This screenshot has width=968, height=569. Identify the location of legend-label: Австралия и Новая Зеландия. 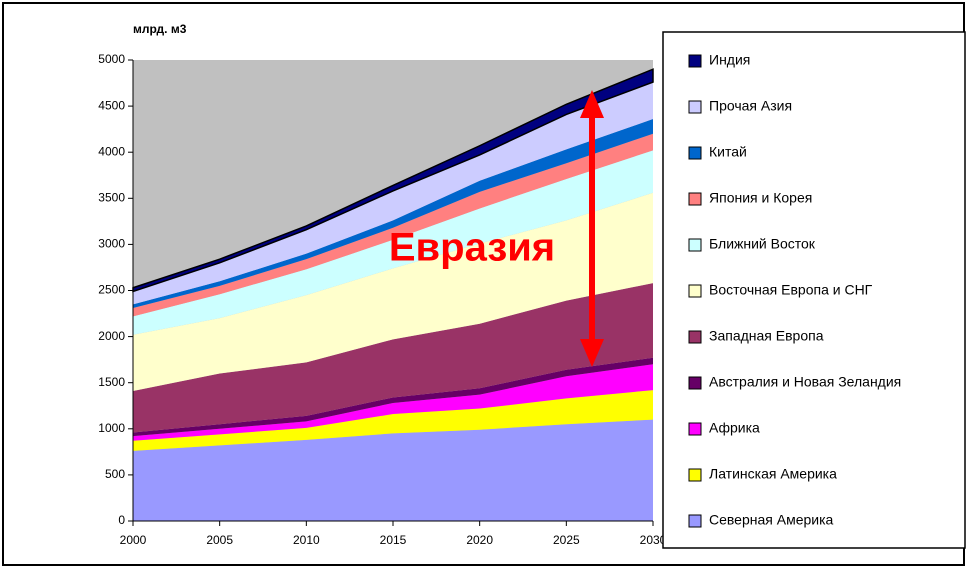
(805, 382).